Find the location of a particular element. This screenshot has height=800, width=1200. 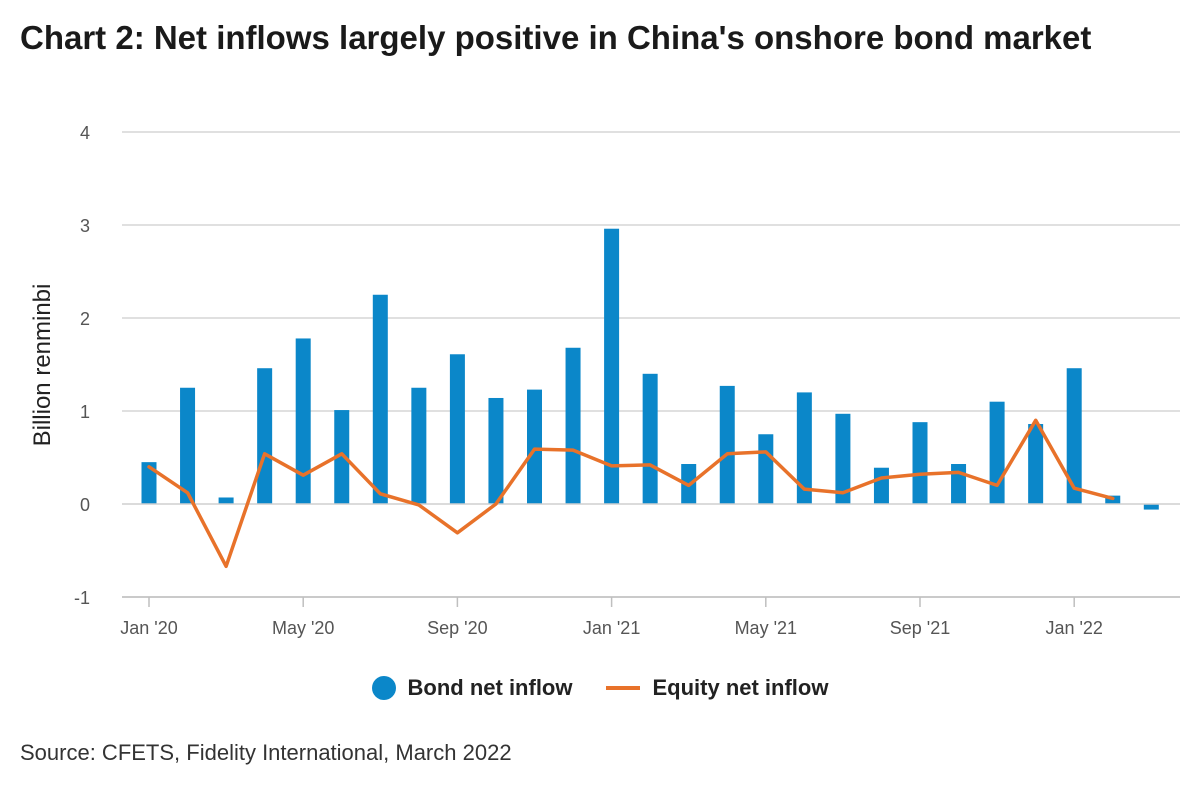

x-tick-label: Sep '20 is located at coordinates (457, 628).